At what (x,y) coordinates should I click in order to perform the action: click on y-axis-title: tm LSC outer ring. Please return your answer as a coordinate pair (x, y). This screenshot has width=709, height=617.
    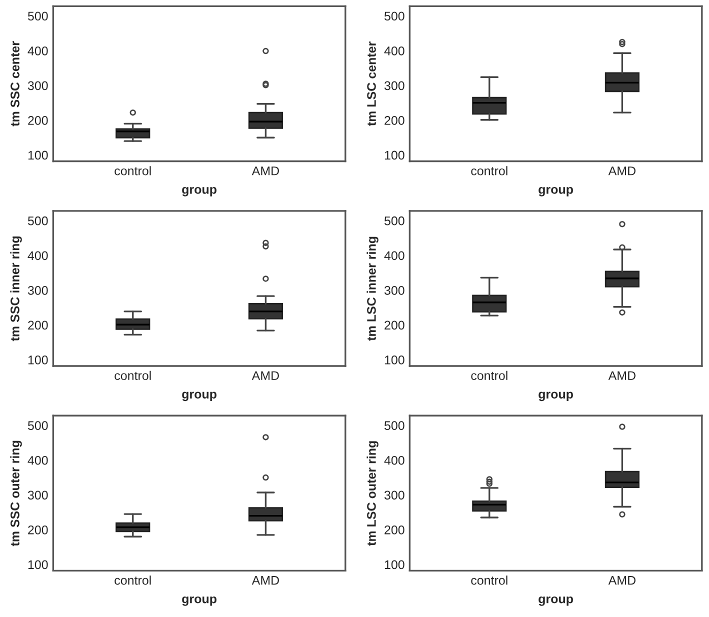
    Looking at the image, I should click on (372, 493).